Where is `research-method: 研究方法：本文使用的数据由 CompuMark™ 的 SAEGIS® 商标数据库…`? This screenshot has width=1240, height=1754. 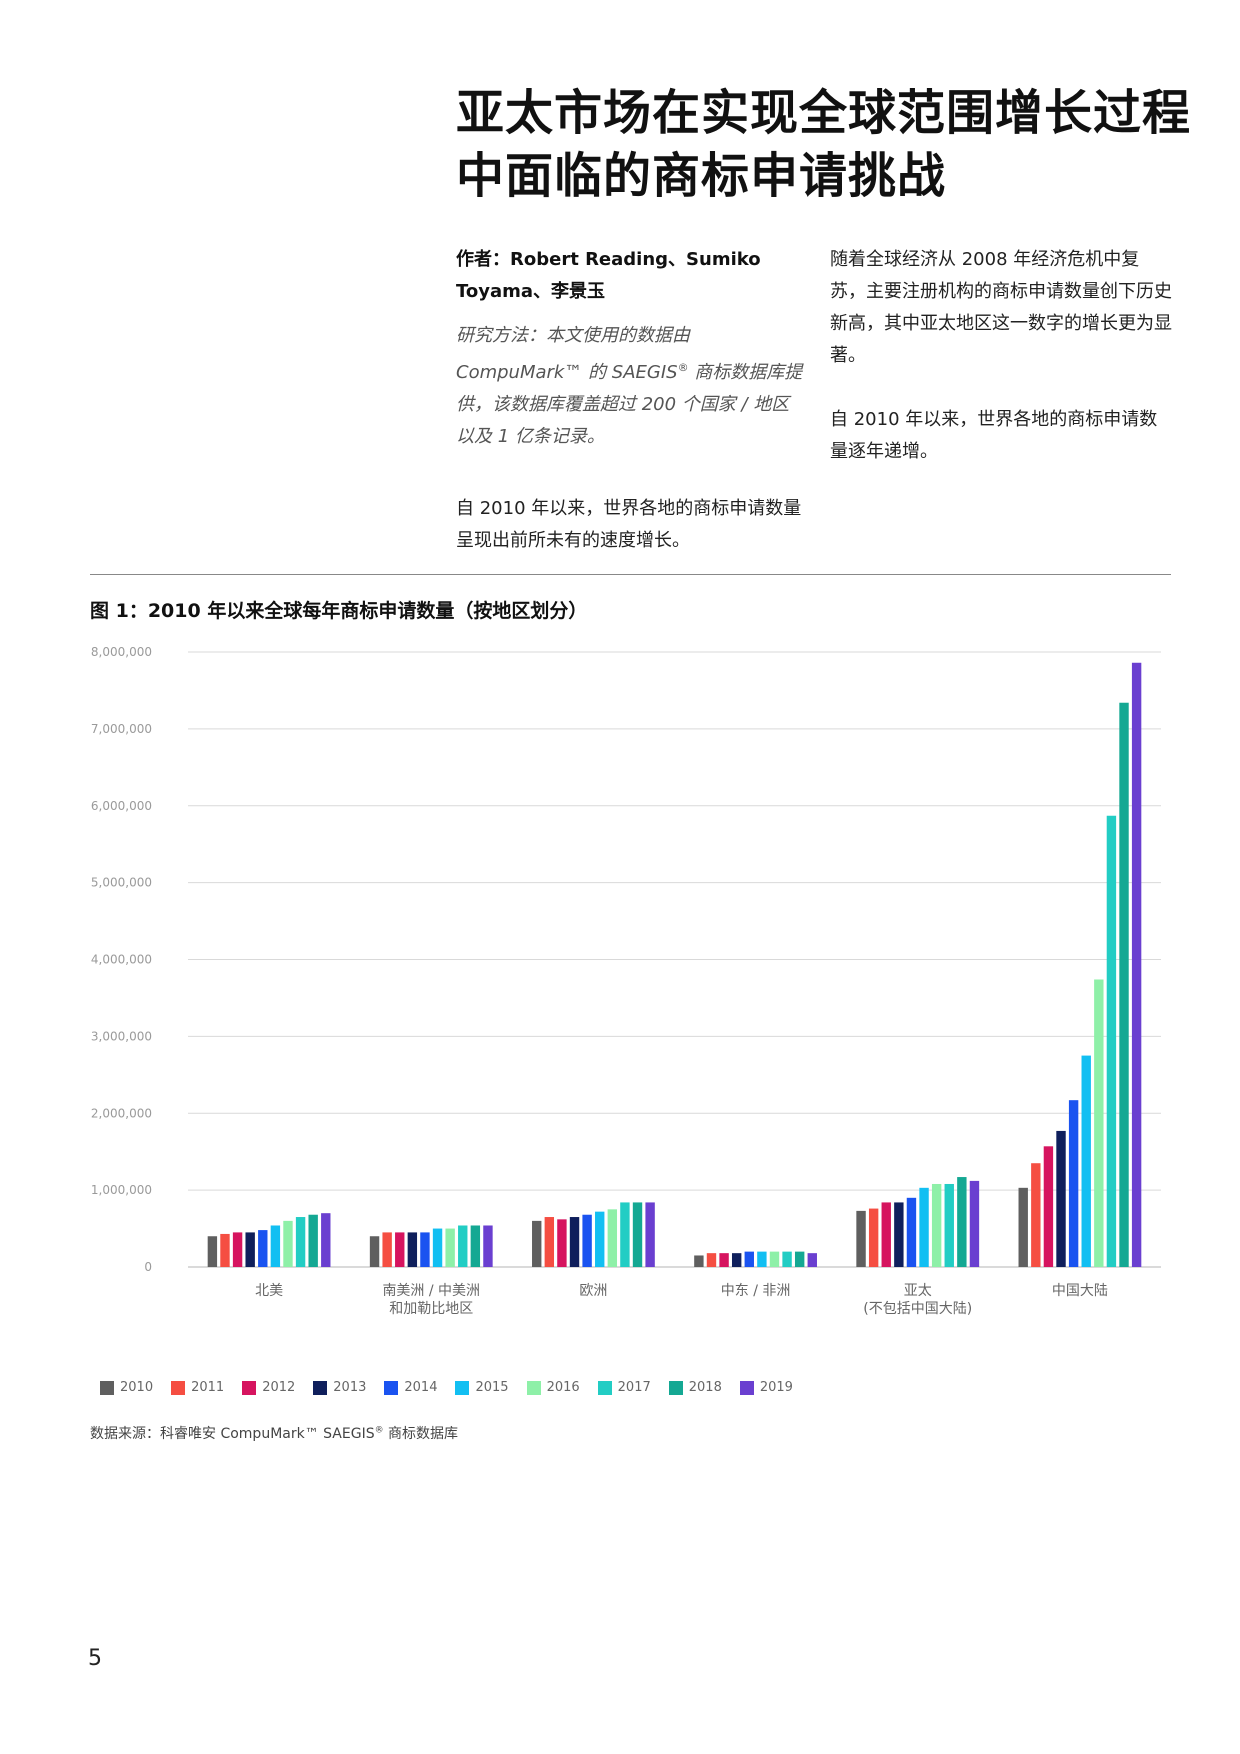
research-method: 研究方法：本文使用的数据由 CompuMark™ 的 SAEGIS® 商标数据库… is located at coordinates (630, 386).